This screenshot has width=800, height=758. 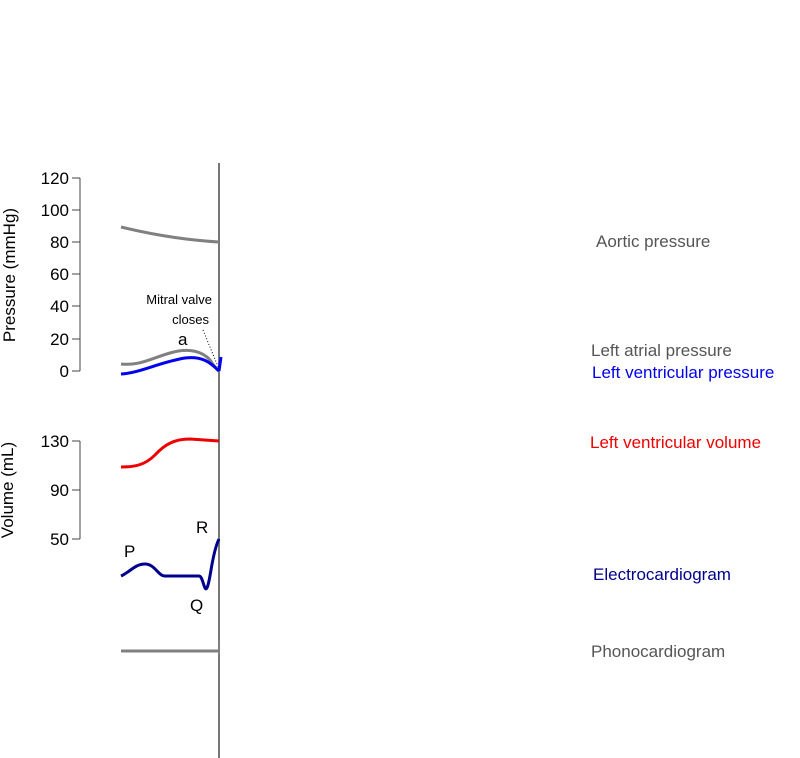 What do you see at coordinates (183, 339) in the screenshot?
I see `atrial-a-wave-label: a` at bounding box center [183, 339].